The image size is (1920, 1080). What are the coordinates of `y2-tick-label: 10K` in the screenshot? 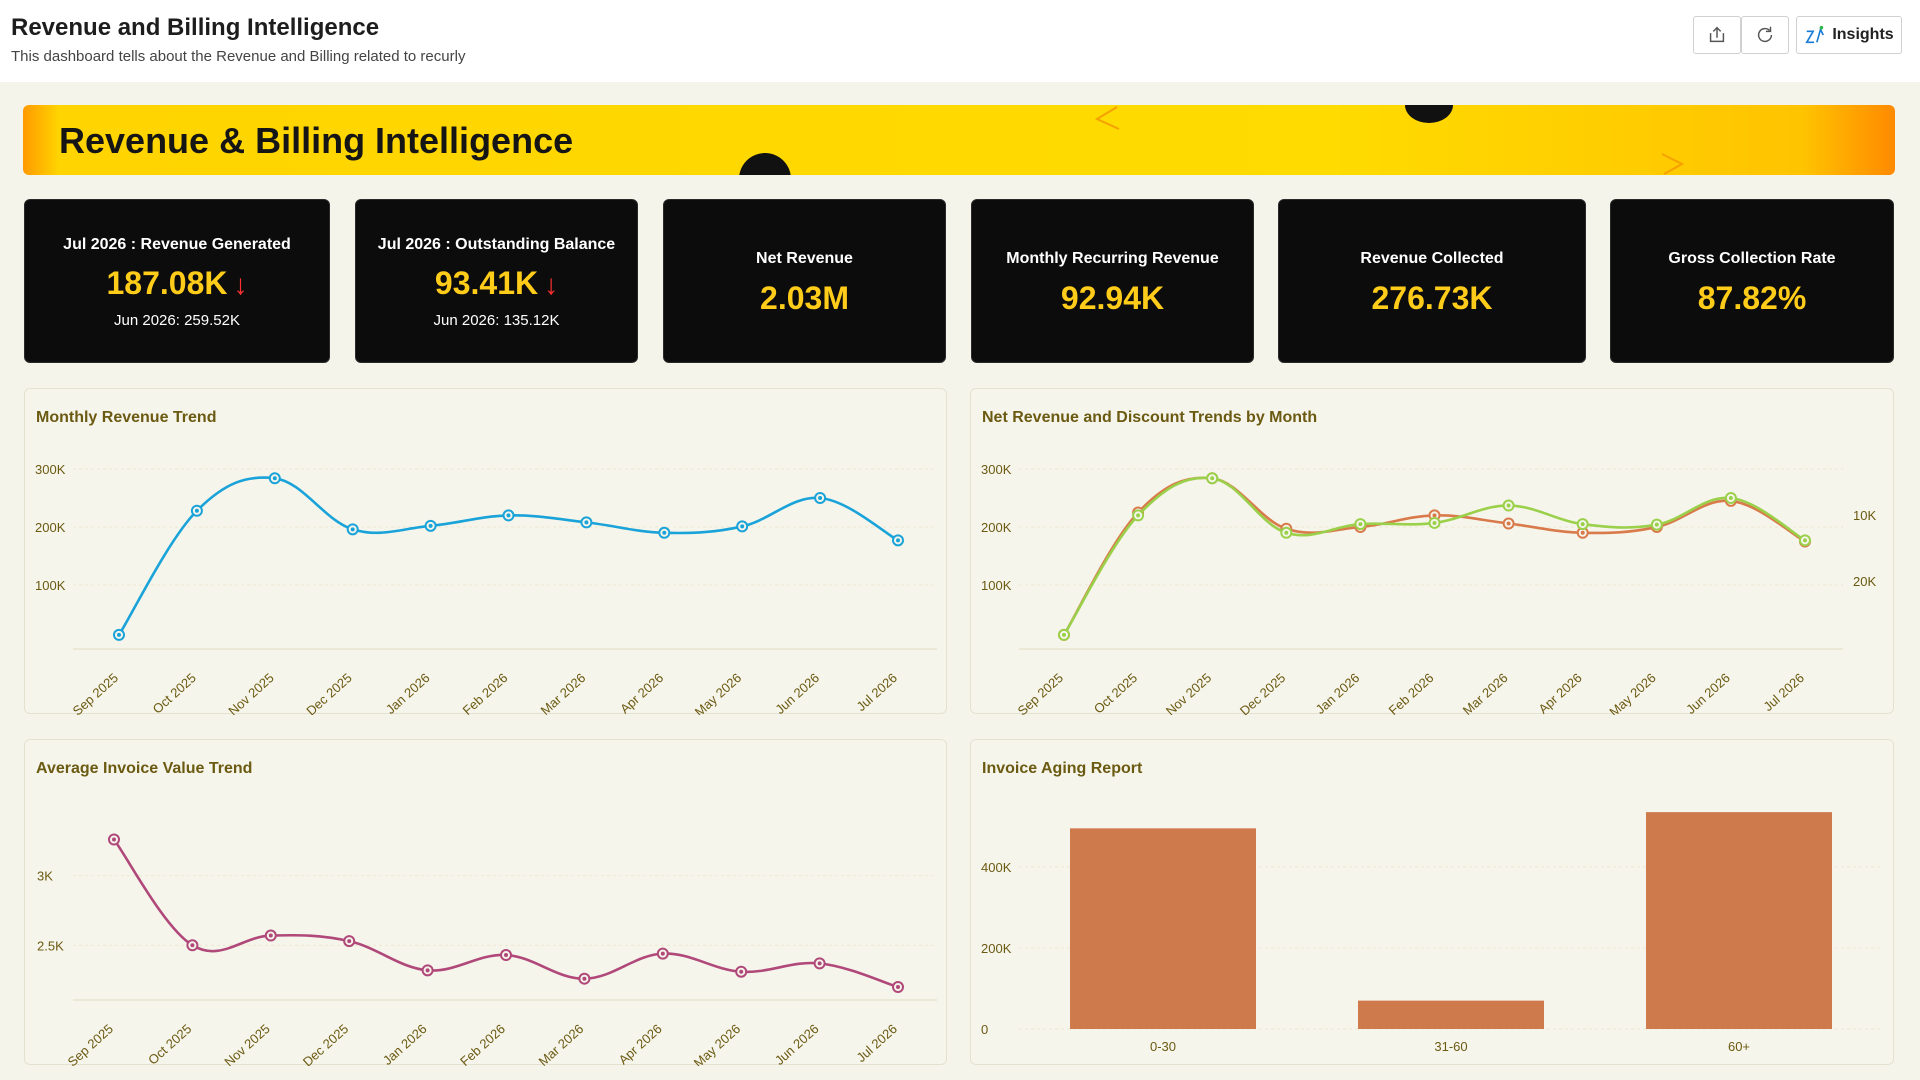 It's located at (1864, 515).